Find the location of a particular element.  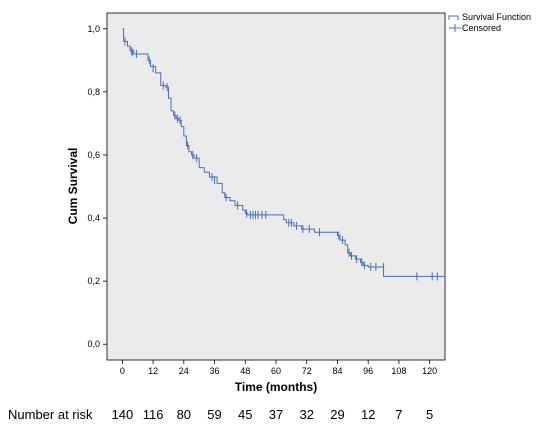

risk-table: Number at risk 140 116 80 59 45 37 32 29 12 7 5 is located at coordinates (275, 417).